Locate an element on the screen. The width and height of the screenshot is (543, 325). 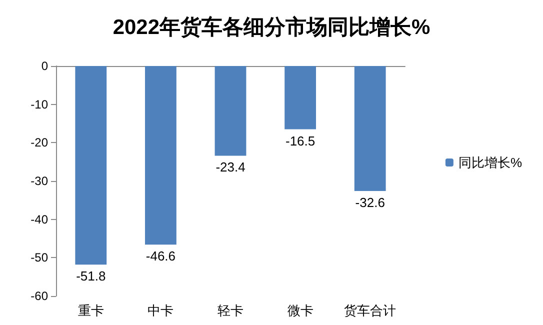
x-tick-label: 轻卡 is located at coordinates (231, 310).